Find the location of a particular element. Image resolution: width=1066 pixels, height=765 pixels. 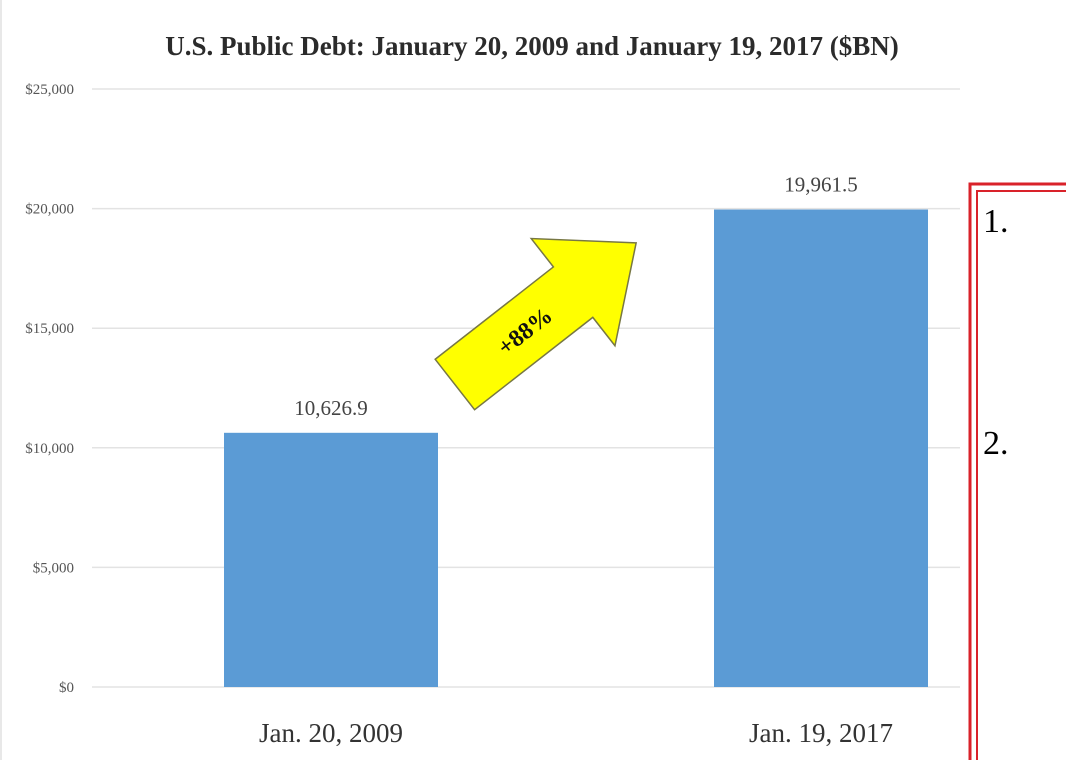

y-tick-label: $0 is located at coordinates (66, 688).